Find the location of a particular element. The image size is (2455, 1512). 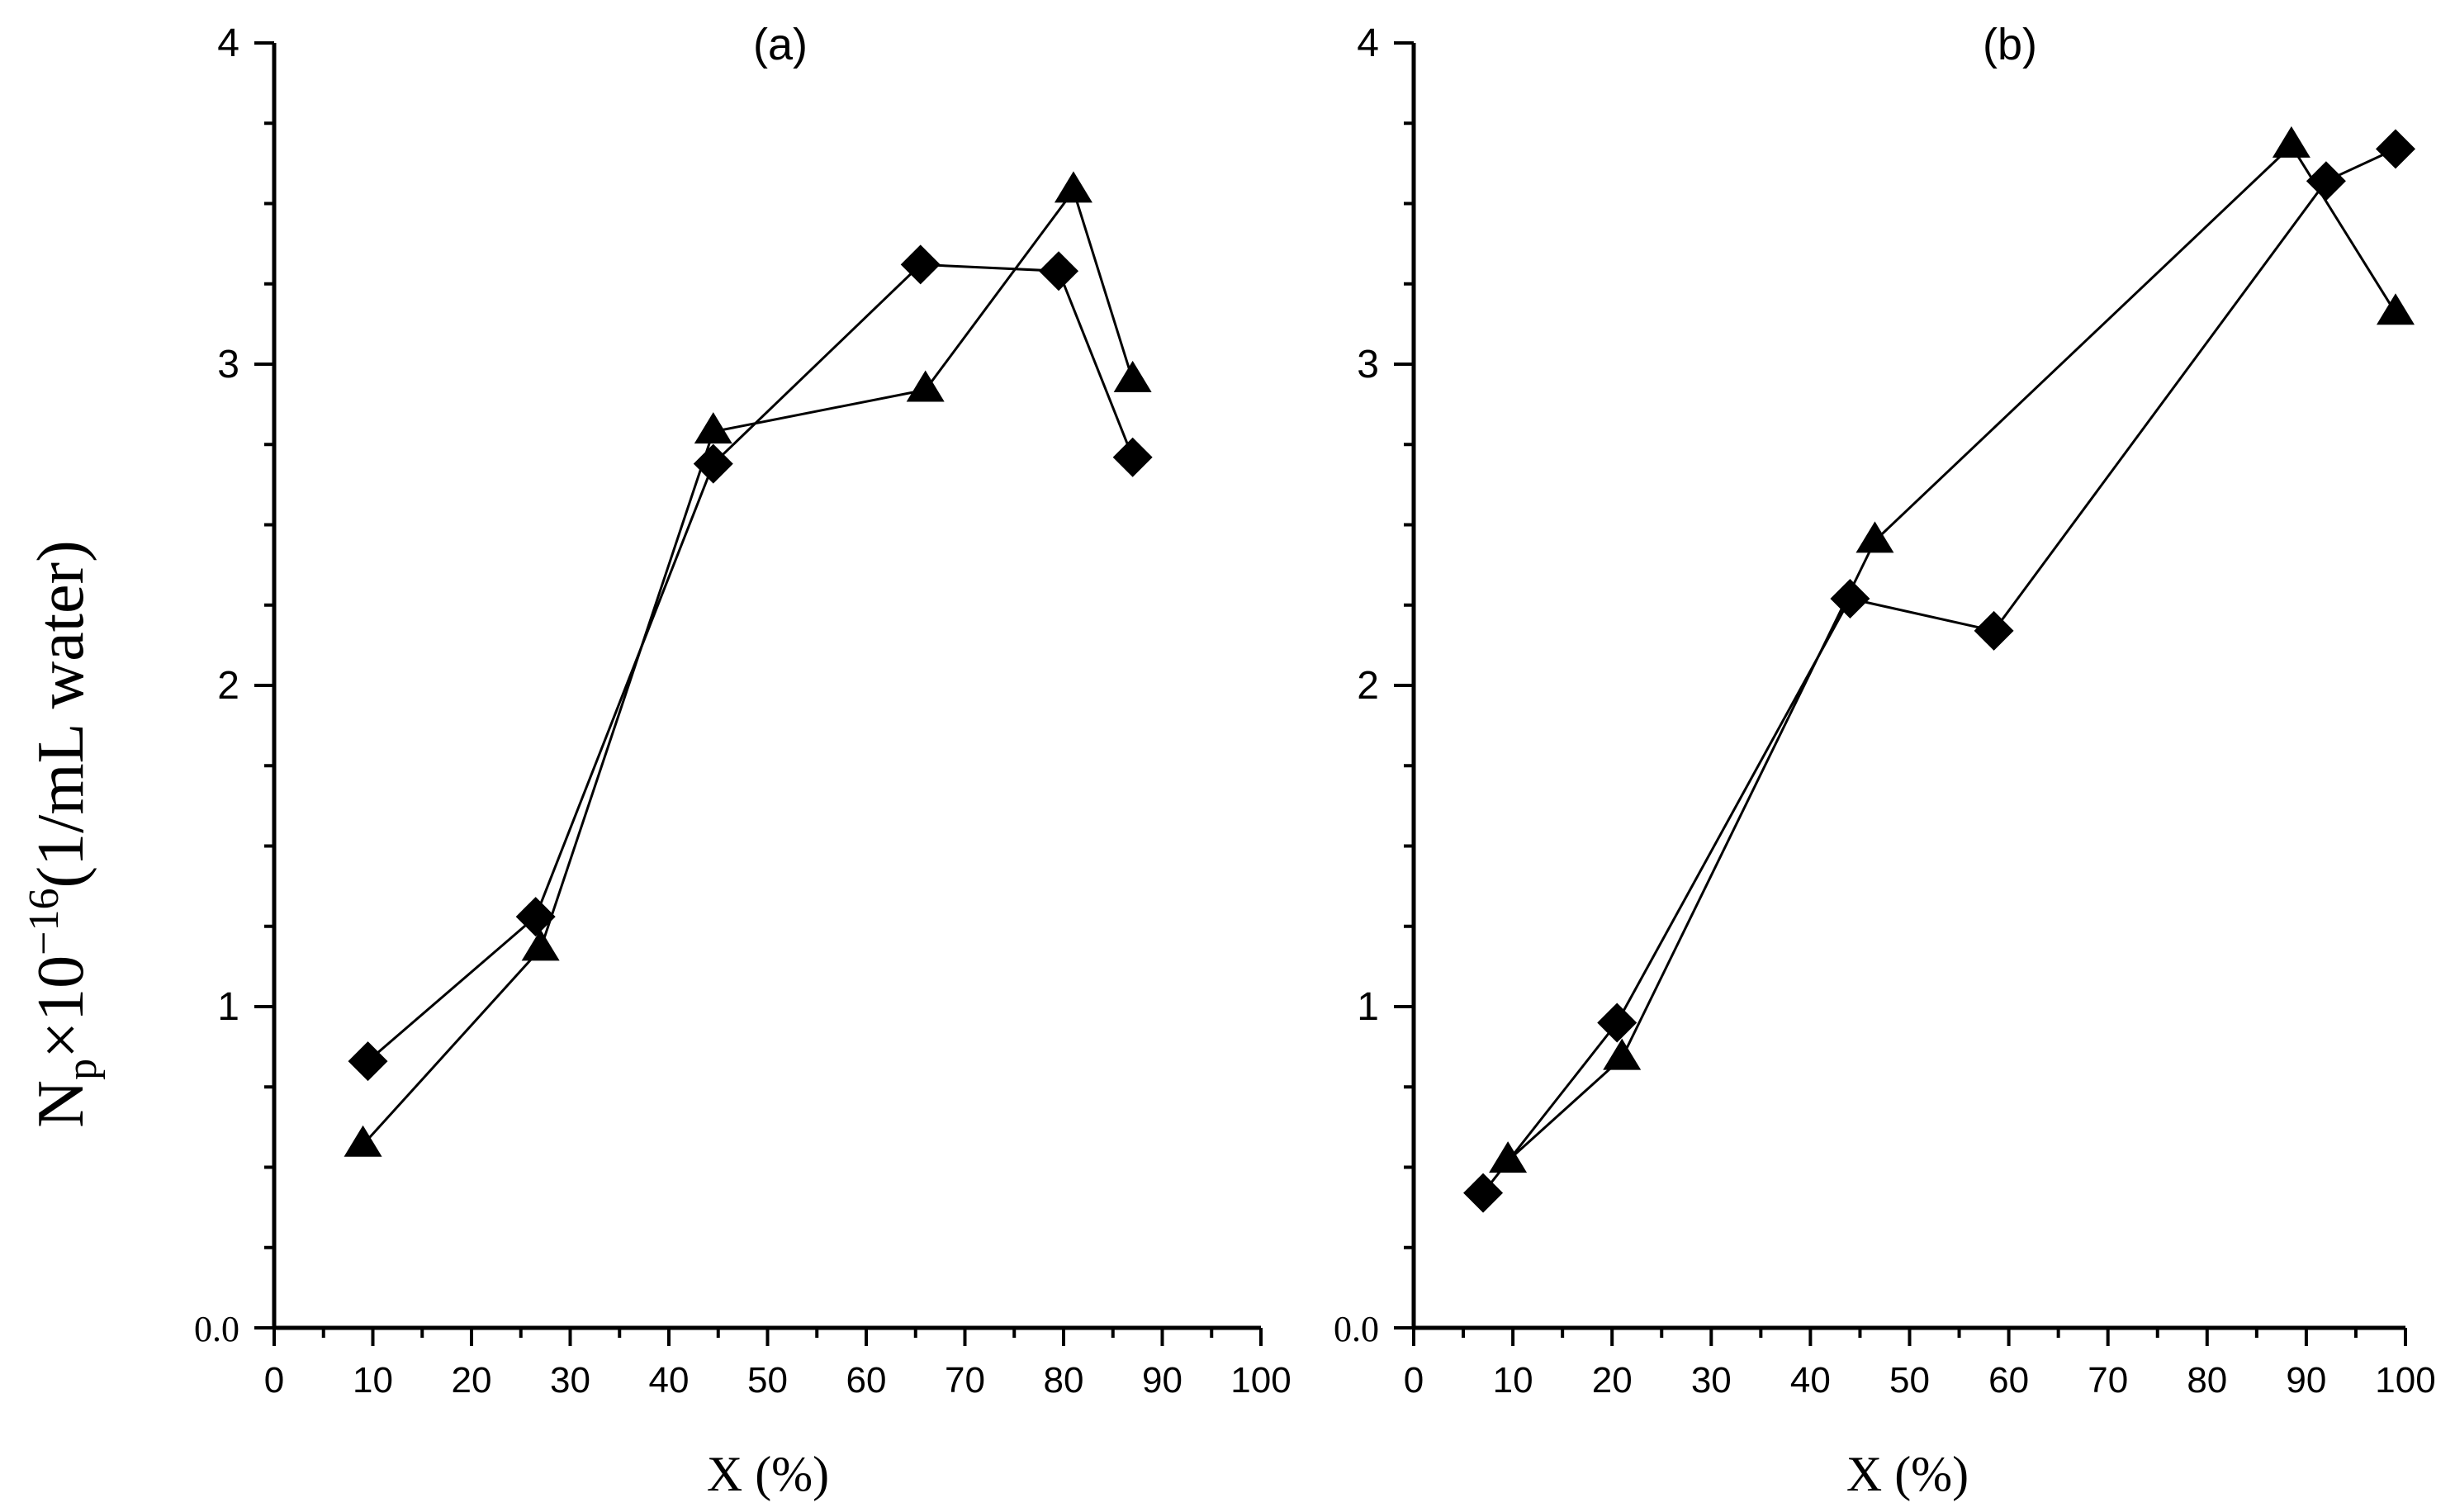

panel-a-title: (a) is located at coordinates (780, 44).